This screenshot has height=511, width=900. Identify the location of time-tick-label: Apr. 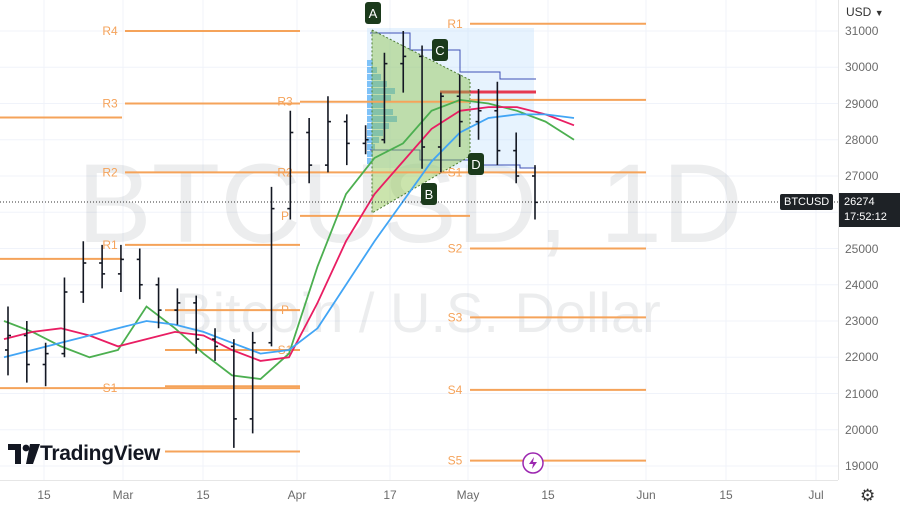
(297, 495).